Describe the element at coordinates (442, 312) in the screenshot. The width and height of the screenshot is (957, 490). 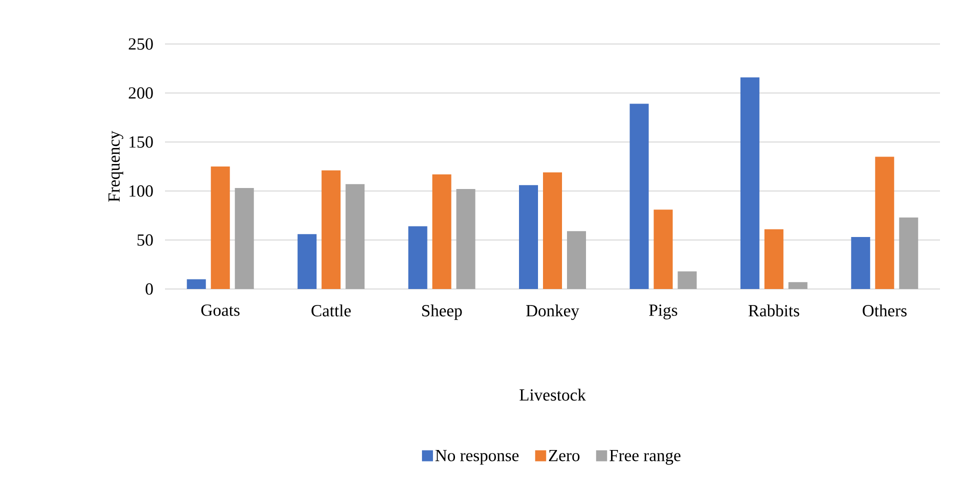
I see `x-tick-label: Sheep` at that location.